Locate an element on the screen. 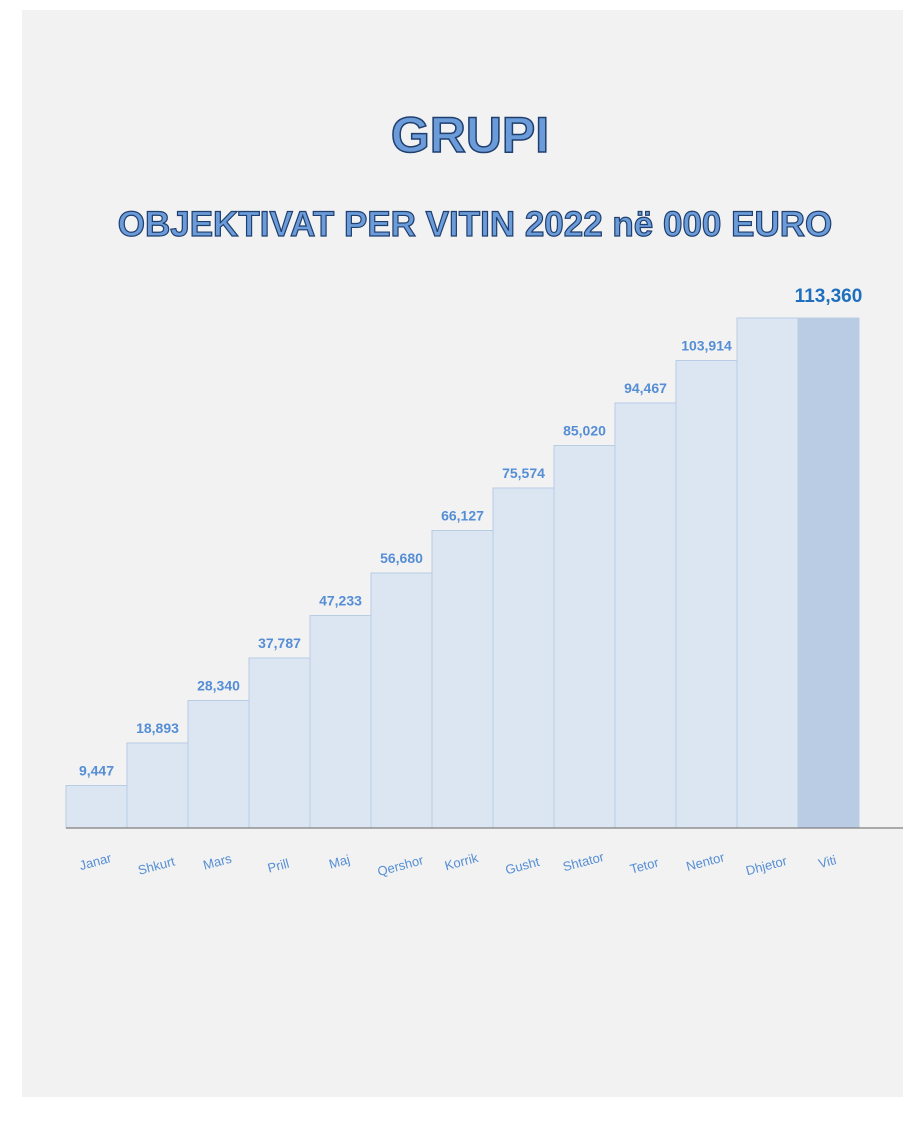 Image resolution: width=903 pixels, height=1127 pixels. value-label: 37,787 is located at coordinates (279, 643).